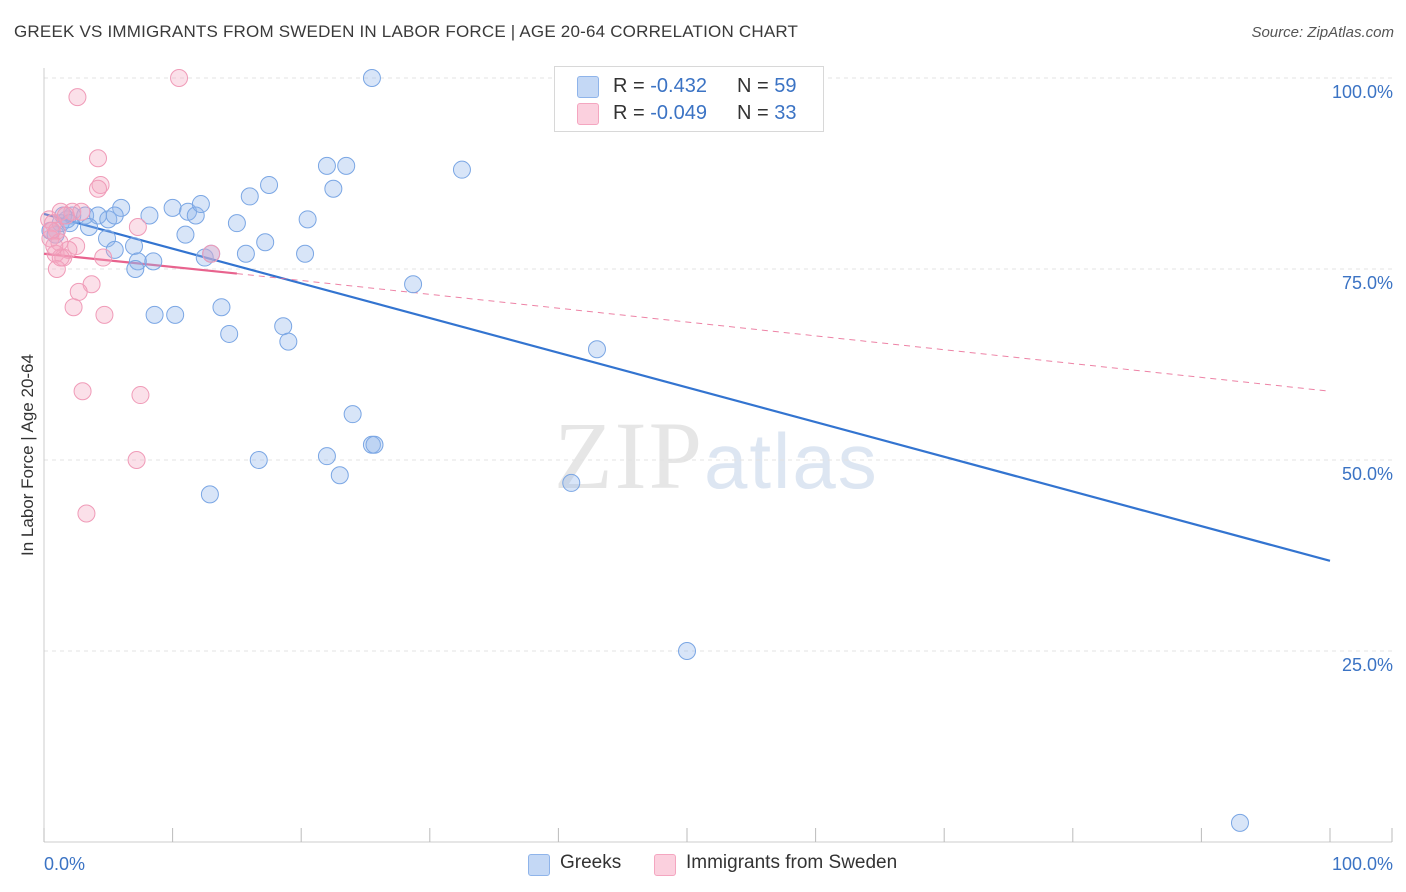  What do you see at coordinates (785, 113) in the screenshot?
I see `sweden-n-value: 33` at bounding box center [785, 113].